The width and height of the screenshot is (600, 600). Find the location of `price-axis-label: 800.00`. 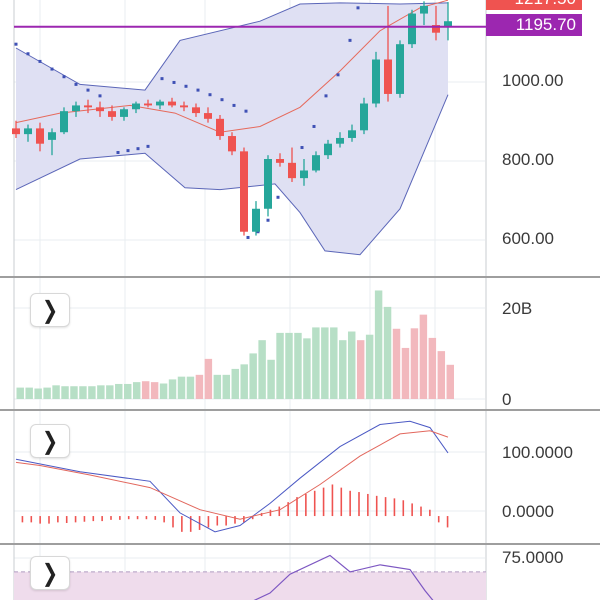

price-axis-label: 800.00 is located at coordinates (528, 159).